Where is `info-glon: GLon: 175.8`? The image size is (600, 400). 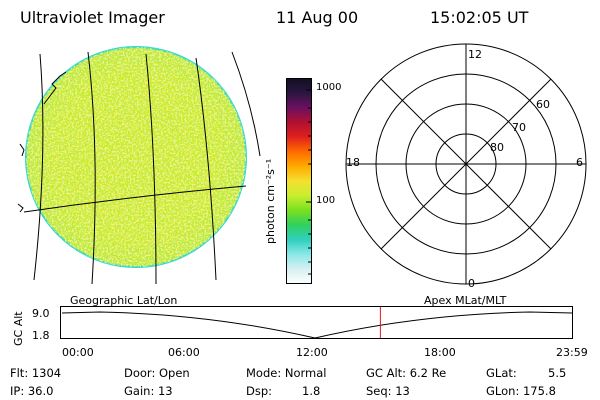
info-glon: GLon: 175.8 is located at coordinates (521, 391).